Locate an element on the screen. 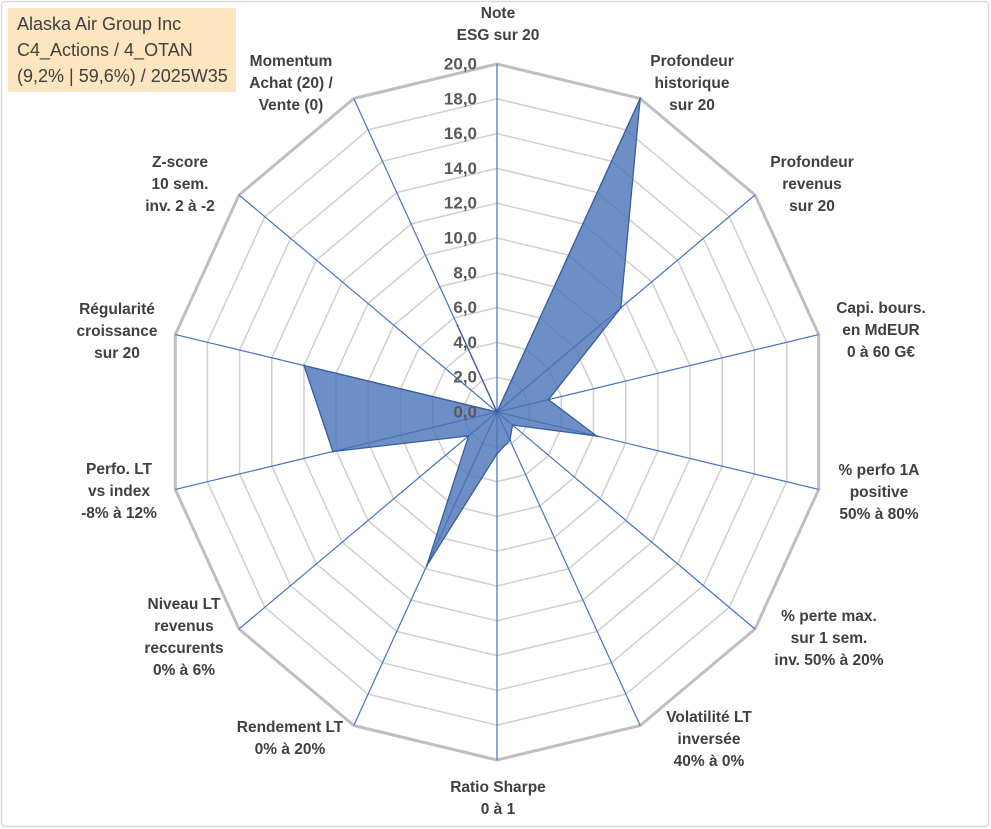 Image resolution: width=991 pixels, height=829 pixels. category-label-12-line-0: Z-score is located at coordinates (180, 162).